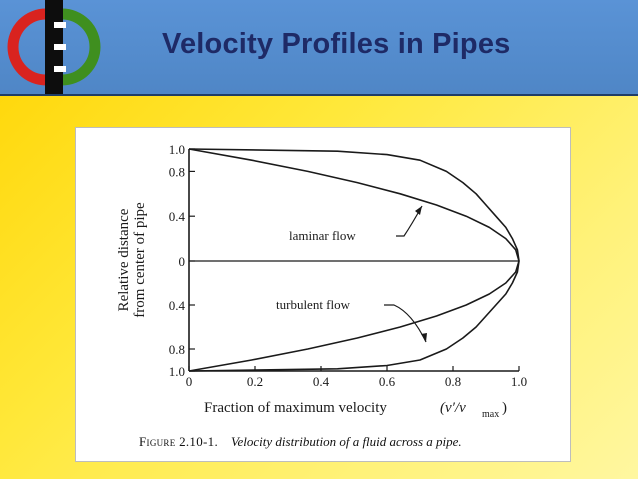  Describe the element at coordinates (387, 381) in the screenshot. I see `x-tick-label: 0.6` at that location.